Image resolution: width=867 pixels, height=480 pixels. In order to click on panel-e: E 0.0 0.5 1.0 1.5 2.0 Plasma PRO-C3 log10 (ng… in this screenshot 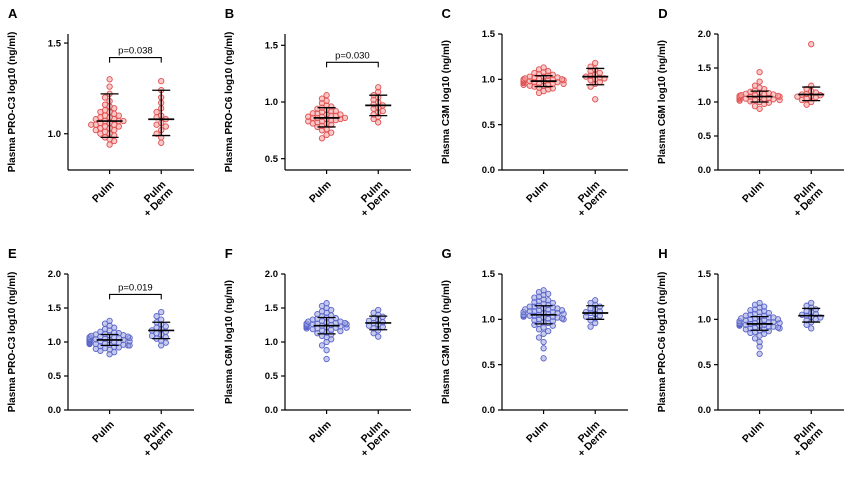, I will do `click(108, 360)`.